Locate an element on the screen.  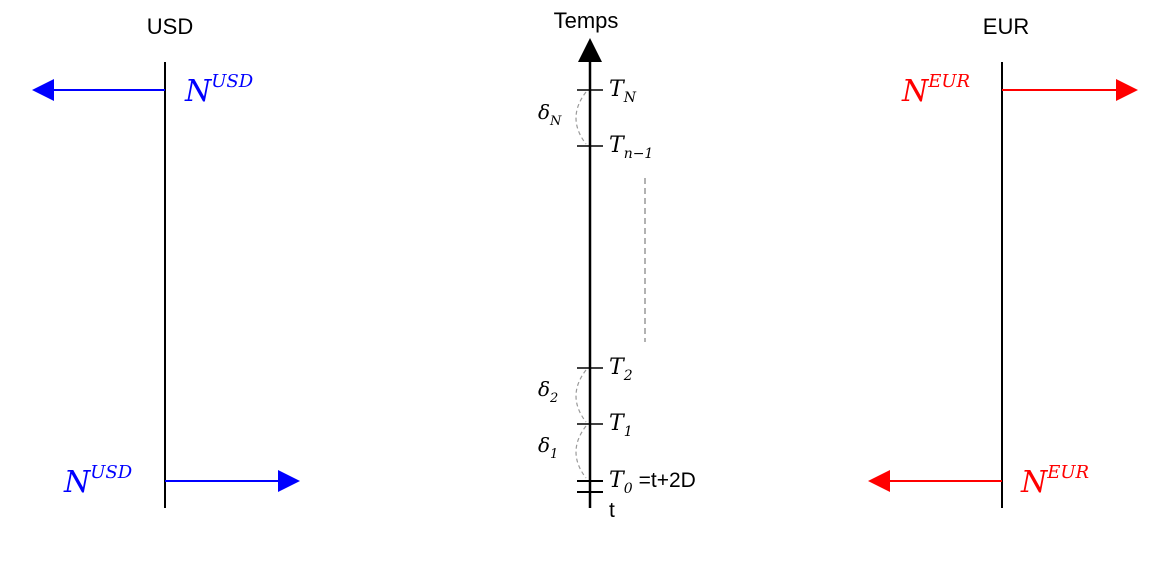
label-t0-base: T is located at coordinates (617, 480).